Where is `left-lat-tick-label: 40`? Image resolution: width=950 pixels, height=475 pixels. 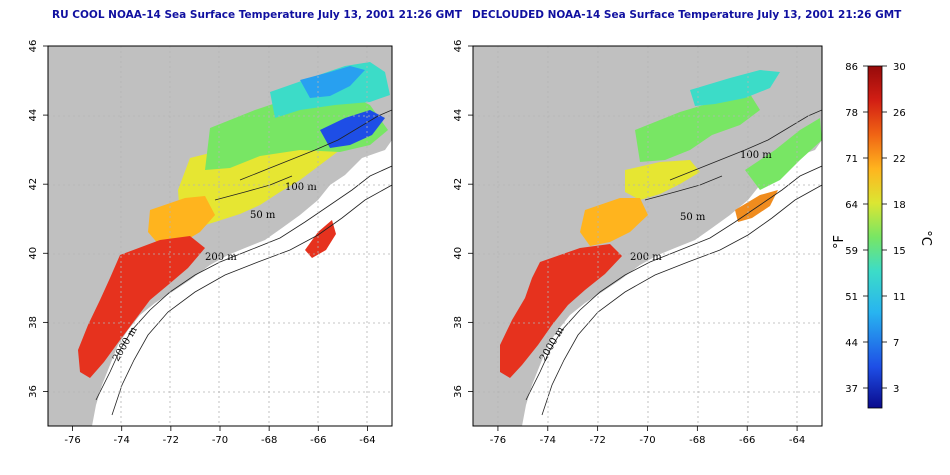
left-lat-tick-label: 40 is located at coordinates (33, 253).